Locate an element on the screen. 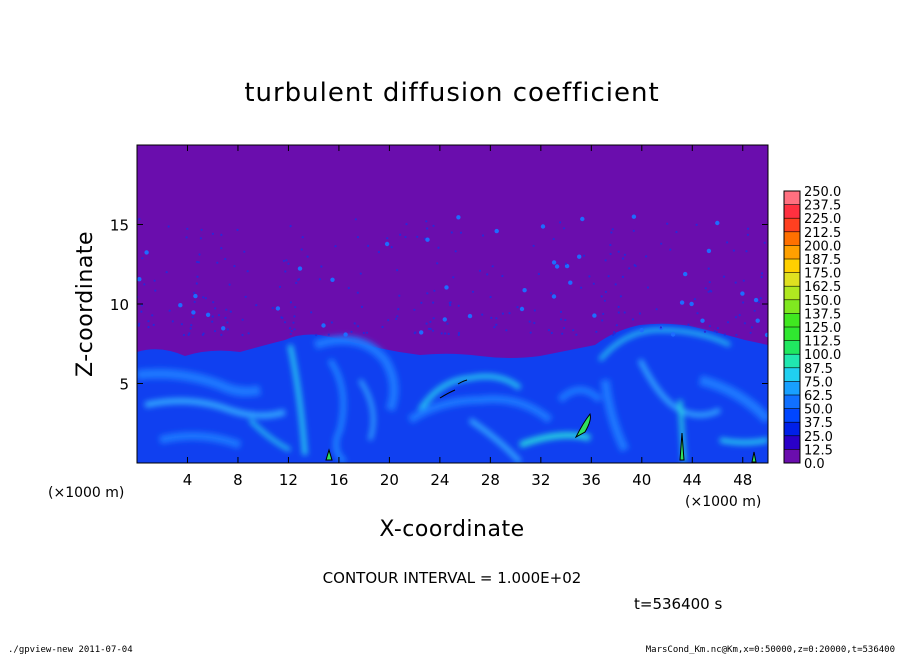 The image size is (904, 654). x-tick-label: 16 is located at coordinates (338, 480).